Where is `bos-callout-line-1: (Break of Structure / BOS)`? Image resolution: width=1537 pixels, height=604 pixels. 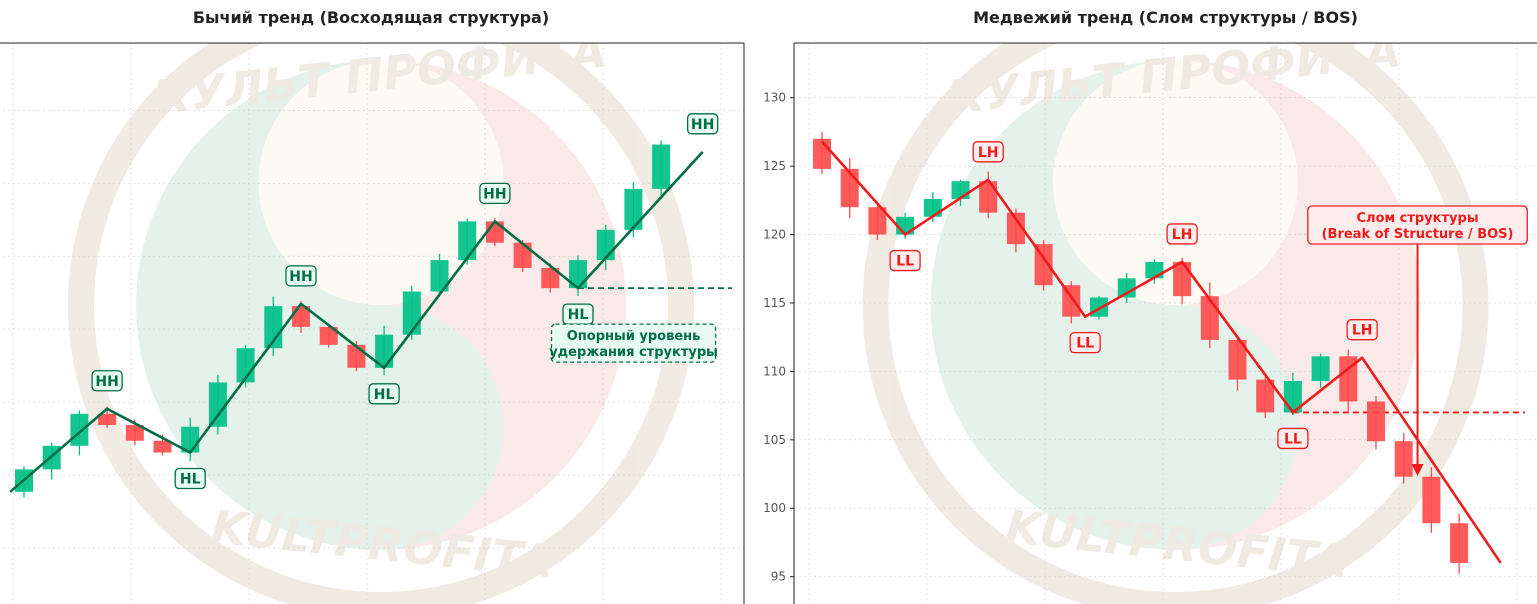
bos-callout-line-1: (Break of Structure / BOS) is located at coordinates (1418, 234).